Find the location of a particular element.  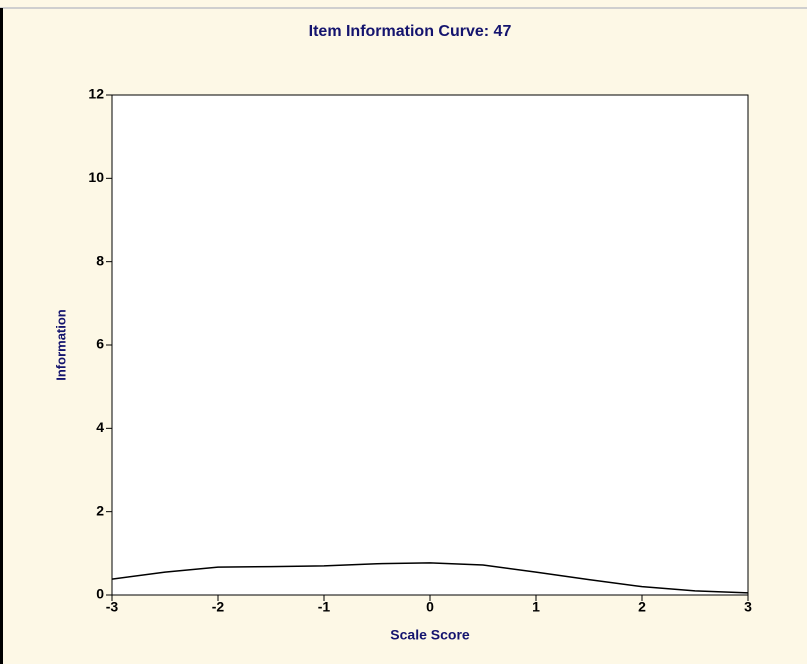

x-tick-label: 0 is located at coordinates (430, 607).